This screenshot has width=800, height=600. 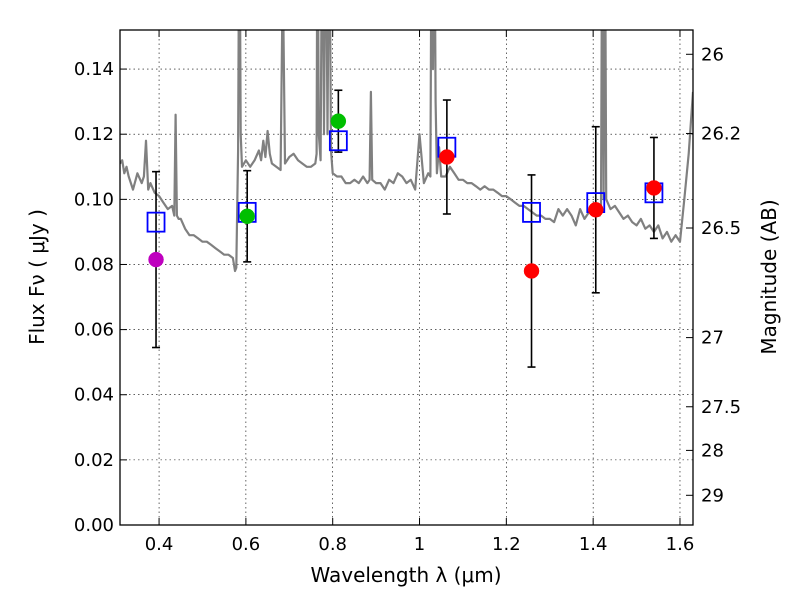 I want to click on right-tick-label: 26.2, so click(x=721, y=133).